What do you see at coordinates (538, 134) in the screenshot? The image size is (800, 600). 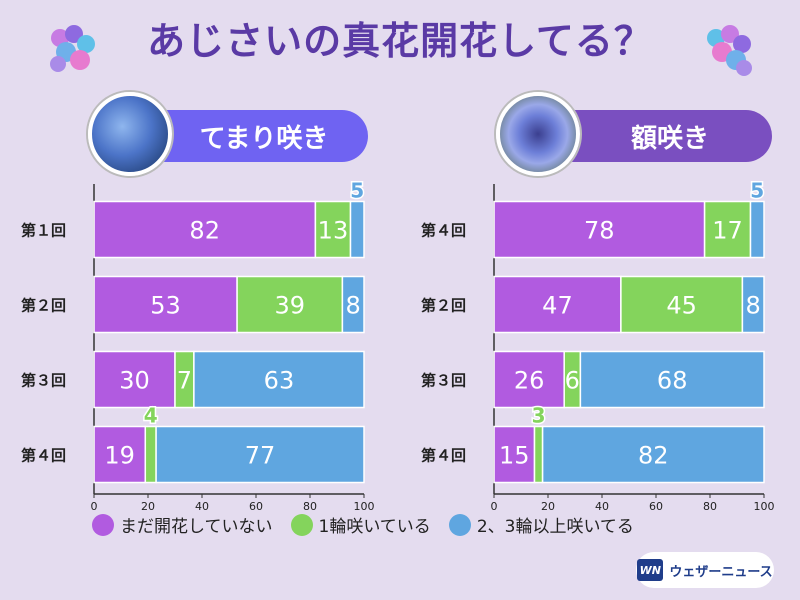 I see `photo-gaku-hydrangea` at bounding box center [538, 134].